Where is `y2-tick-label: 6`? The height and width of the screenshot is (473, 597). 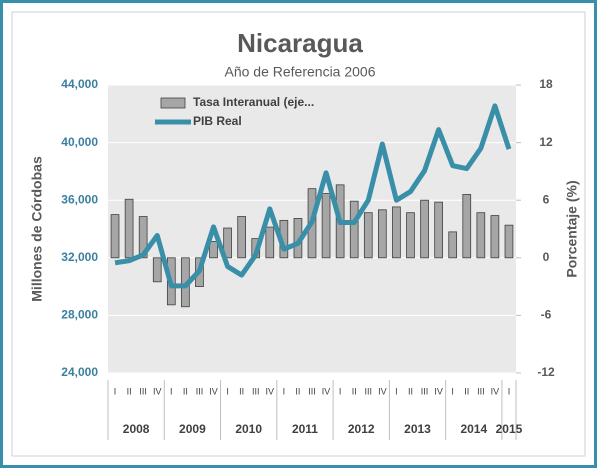
y2-tick-label: 6 is located at coordinates (546, 199).